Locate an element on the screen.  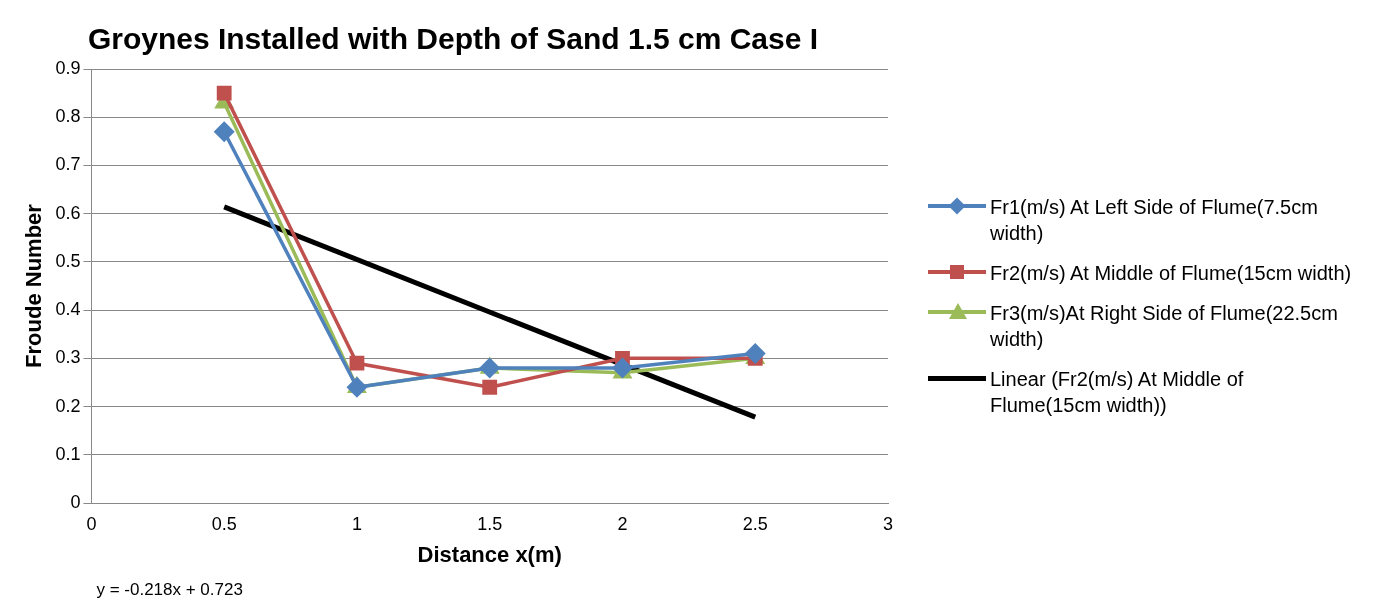
y-tick-label: 0.7 is located at coordinates (68, 164).